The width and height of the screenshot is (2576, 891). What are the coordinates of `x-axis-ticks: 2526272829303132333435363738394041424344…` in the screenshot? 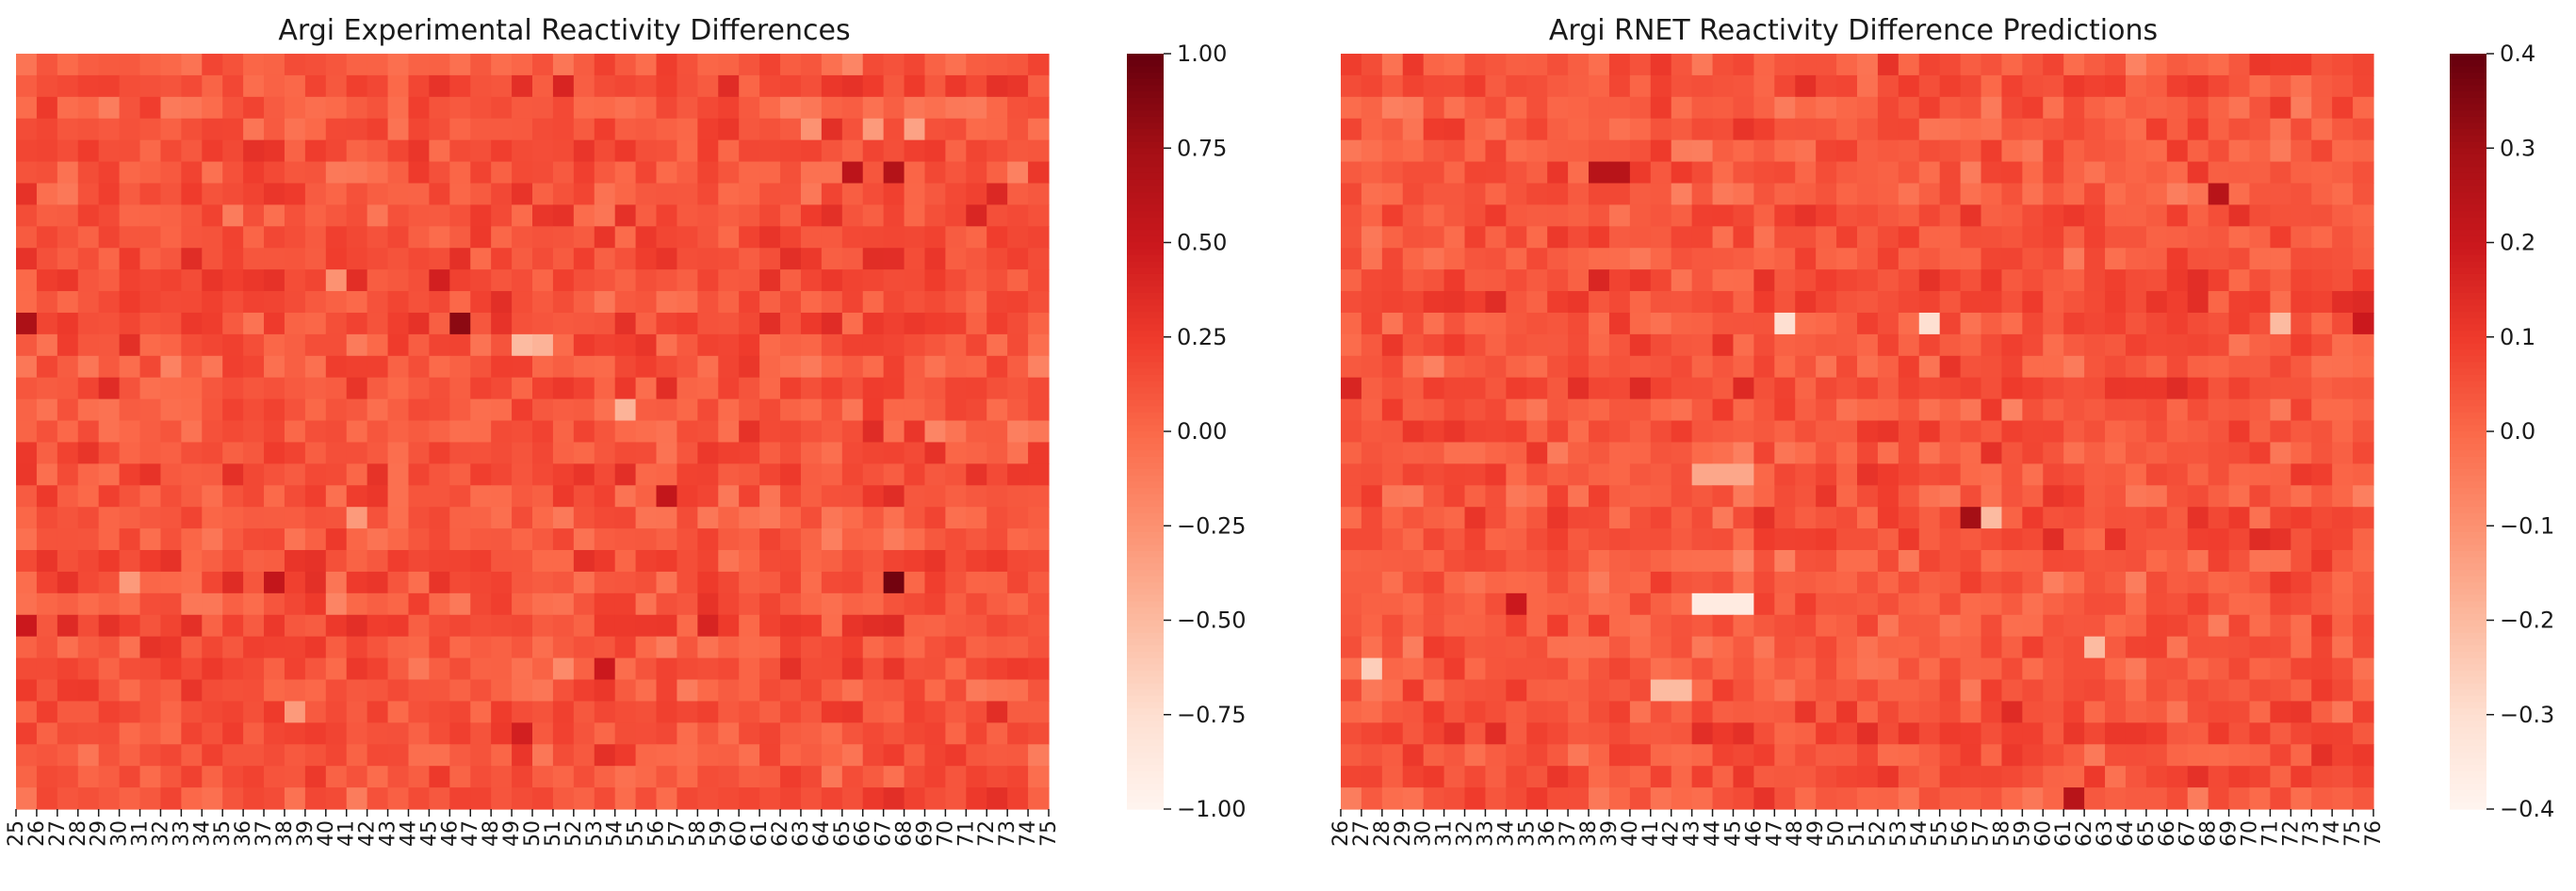 It's located at (533, 828).